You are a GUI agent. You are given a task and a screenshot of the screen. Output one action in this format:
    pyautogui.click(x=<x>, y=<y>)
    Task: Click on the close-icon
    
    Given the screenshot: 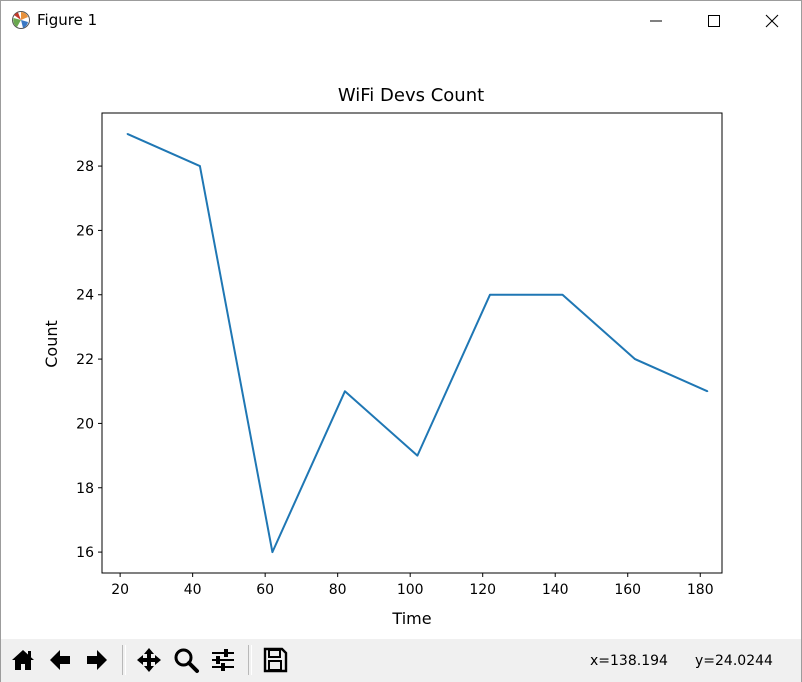 What is the action you would take?
    pyautogui.click(x=772, y=21)
    